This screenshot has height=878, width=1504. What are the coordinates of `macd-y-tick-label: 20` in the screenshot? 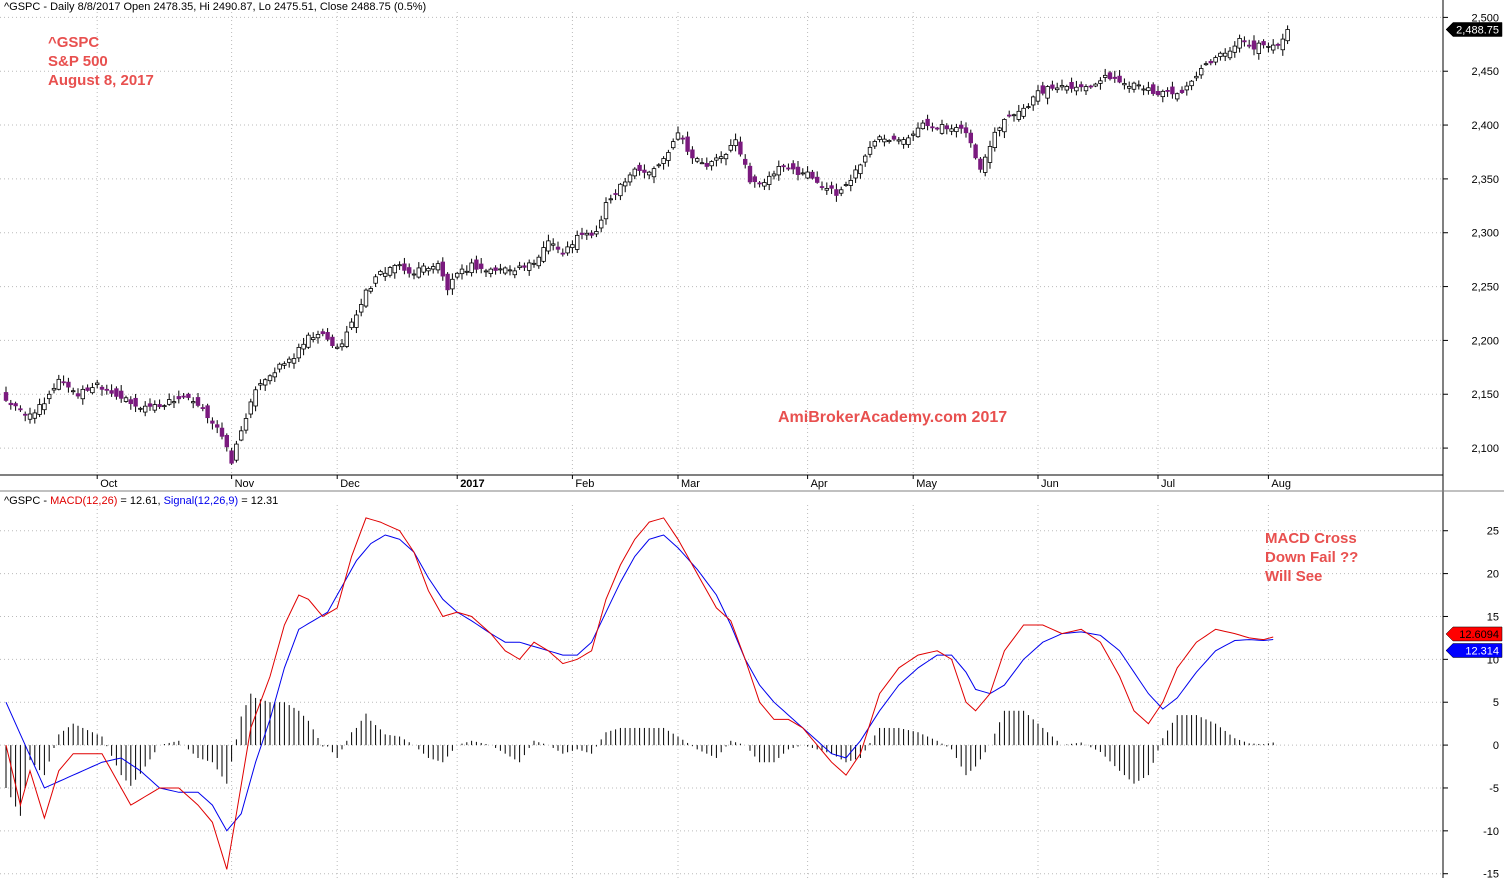 It's located at (1493, 575).